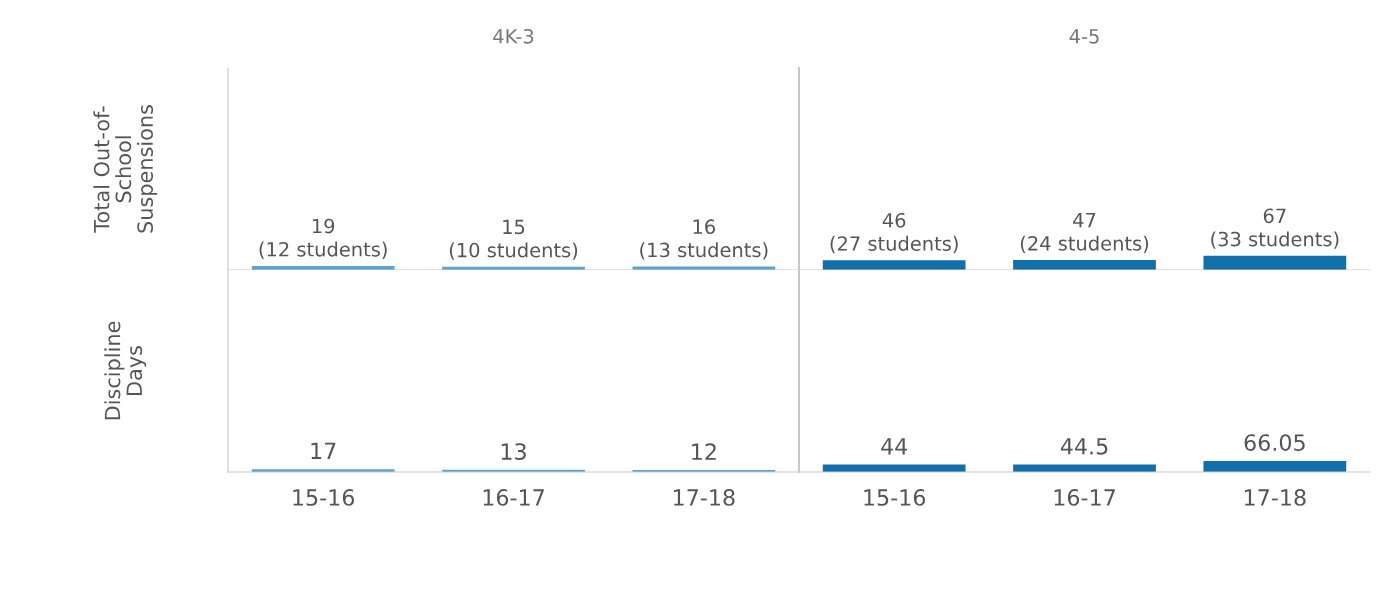 This screenshot has height=594, width=1383. What do you see at coordinates (323, 238) in the screenshot?
I see `data-label: 19 (12 students)` at bounding box center [323, 238].